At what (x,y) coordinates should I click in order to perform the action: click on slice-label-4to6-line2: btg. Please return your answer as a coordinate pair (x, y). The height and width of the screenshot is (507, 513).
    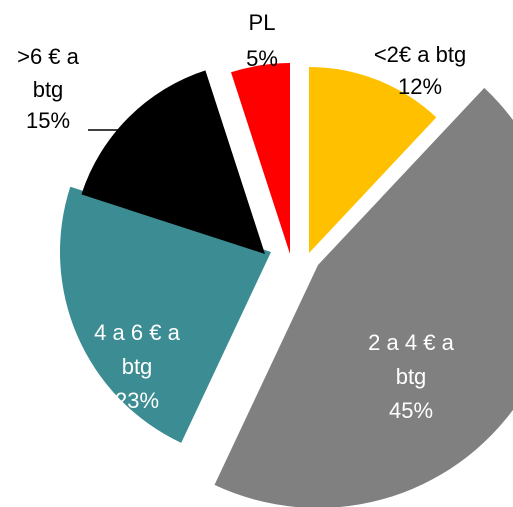
    Looking at the image, I should click on (137, 366).